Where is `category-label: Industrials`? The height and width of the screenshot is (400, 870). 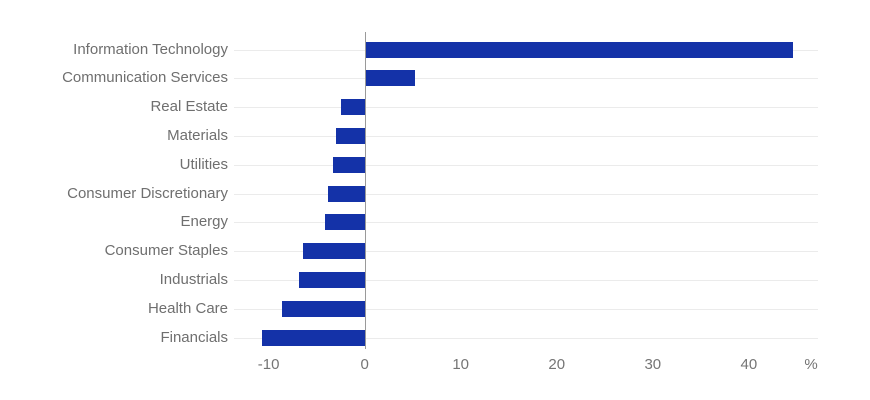 category-label: Industrials is located at coordinates (193, 279).